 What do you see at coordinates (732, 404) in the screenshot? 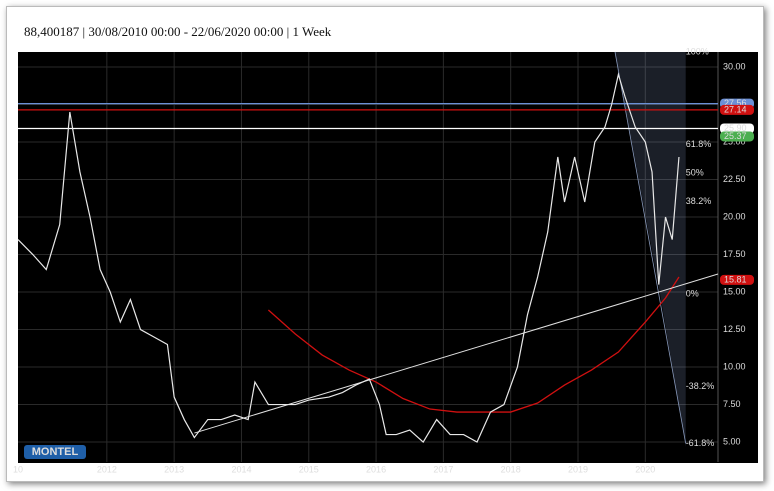
I see `y-tick-label: 7.50` at bounding box center [732, 404].